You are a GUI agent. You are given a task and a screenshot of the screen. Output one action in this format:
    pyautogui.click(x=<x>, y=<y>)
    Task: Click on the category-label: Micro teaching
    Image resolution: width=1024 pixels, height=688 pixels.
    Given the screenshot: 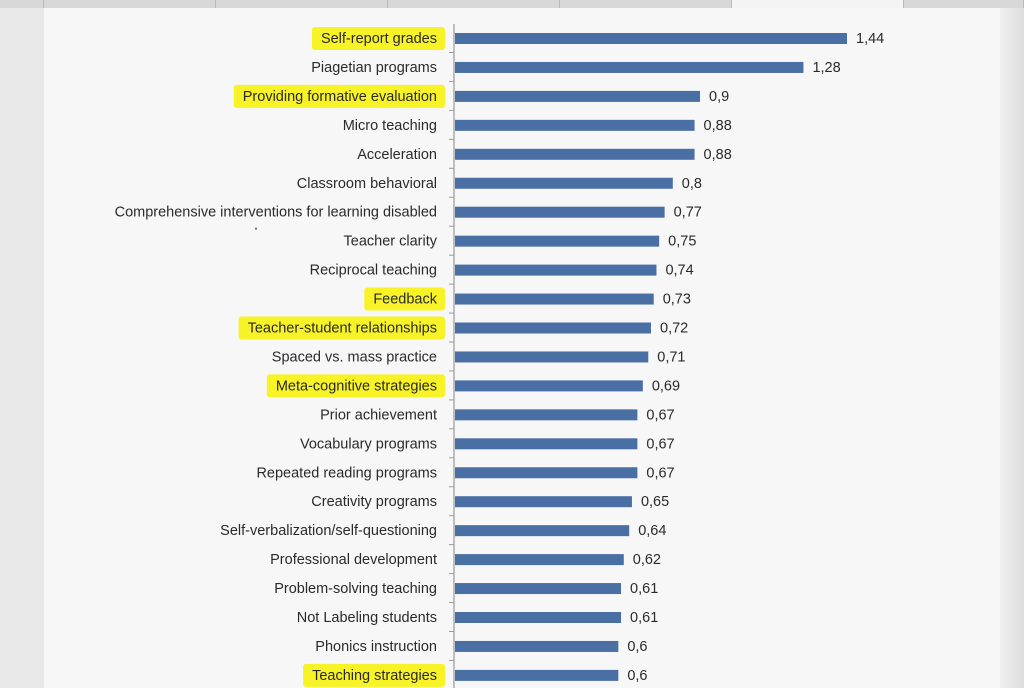 What is the action you would take?
    pyautogui.click(x=390, y=126)
    